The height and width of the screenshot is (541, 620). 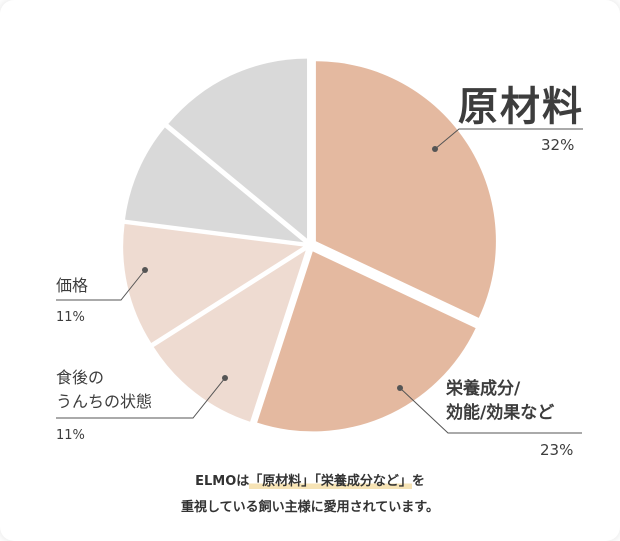 What do you see at coordinates (483, 389) in the screenshot?
I see `label-nutrition-line1: 栄養成分/` at bounding box center [483, 389].